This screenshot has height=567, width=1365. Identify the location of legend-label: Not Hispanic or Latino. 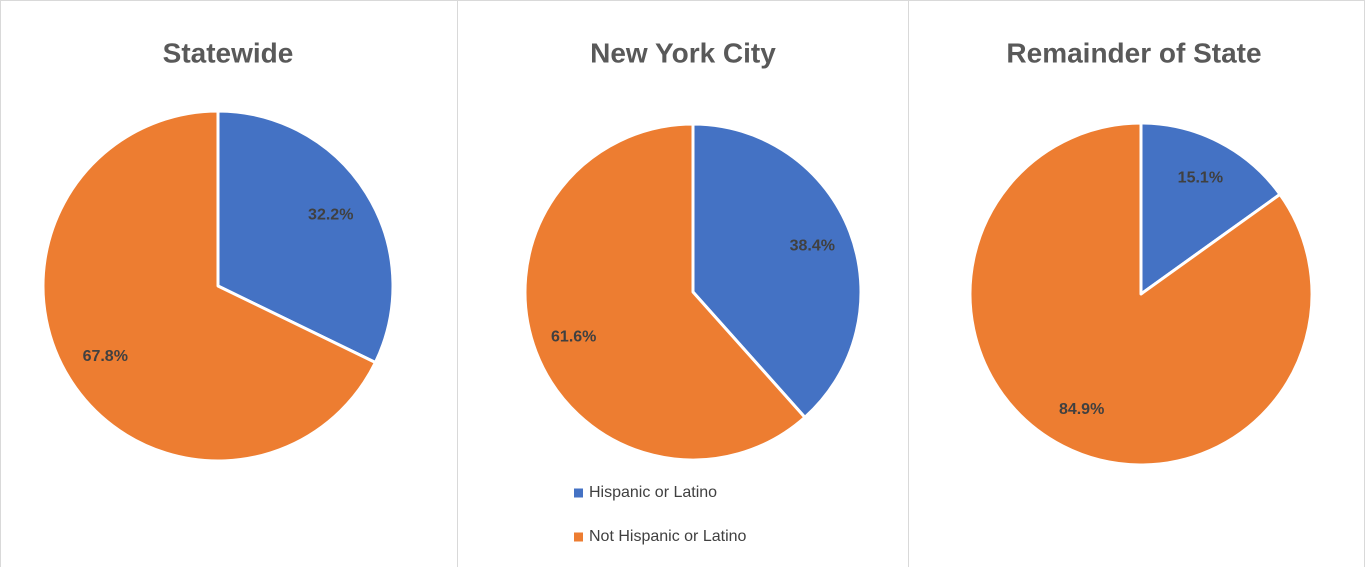
(668, 536).